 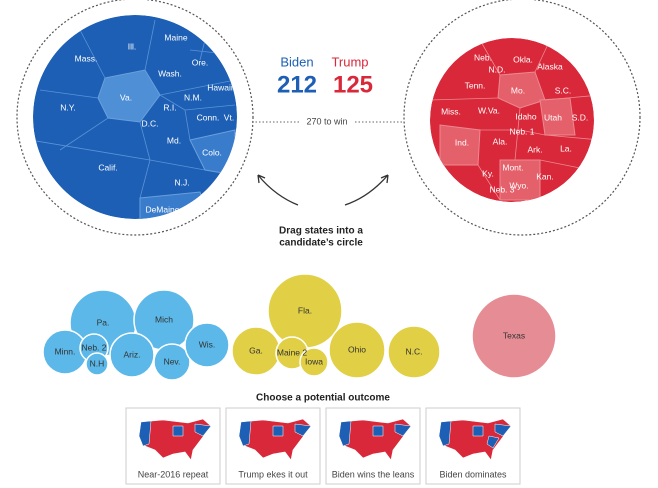 I want to click on outcome-label: Biden dominates, so click(x=473, y=474).